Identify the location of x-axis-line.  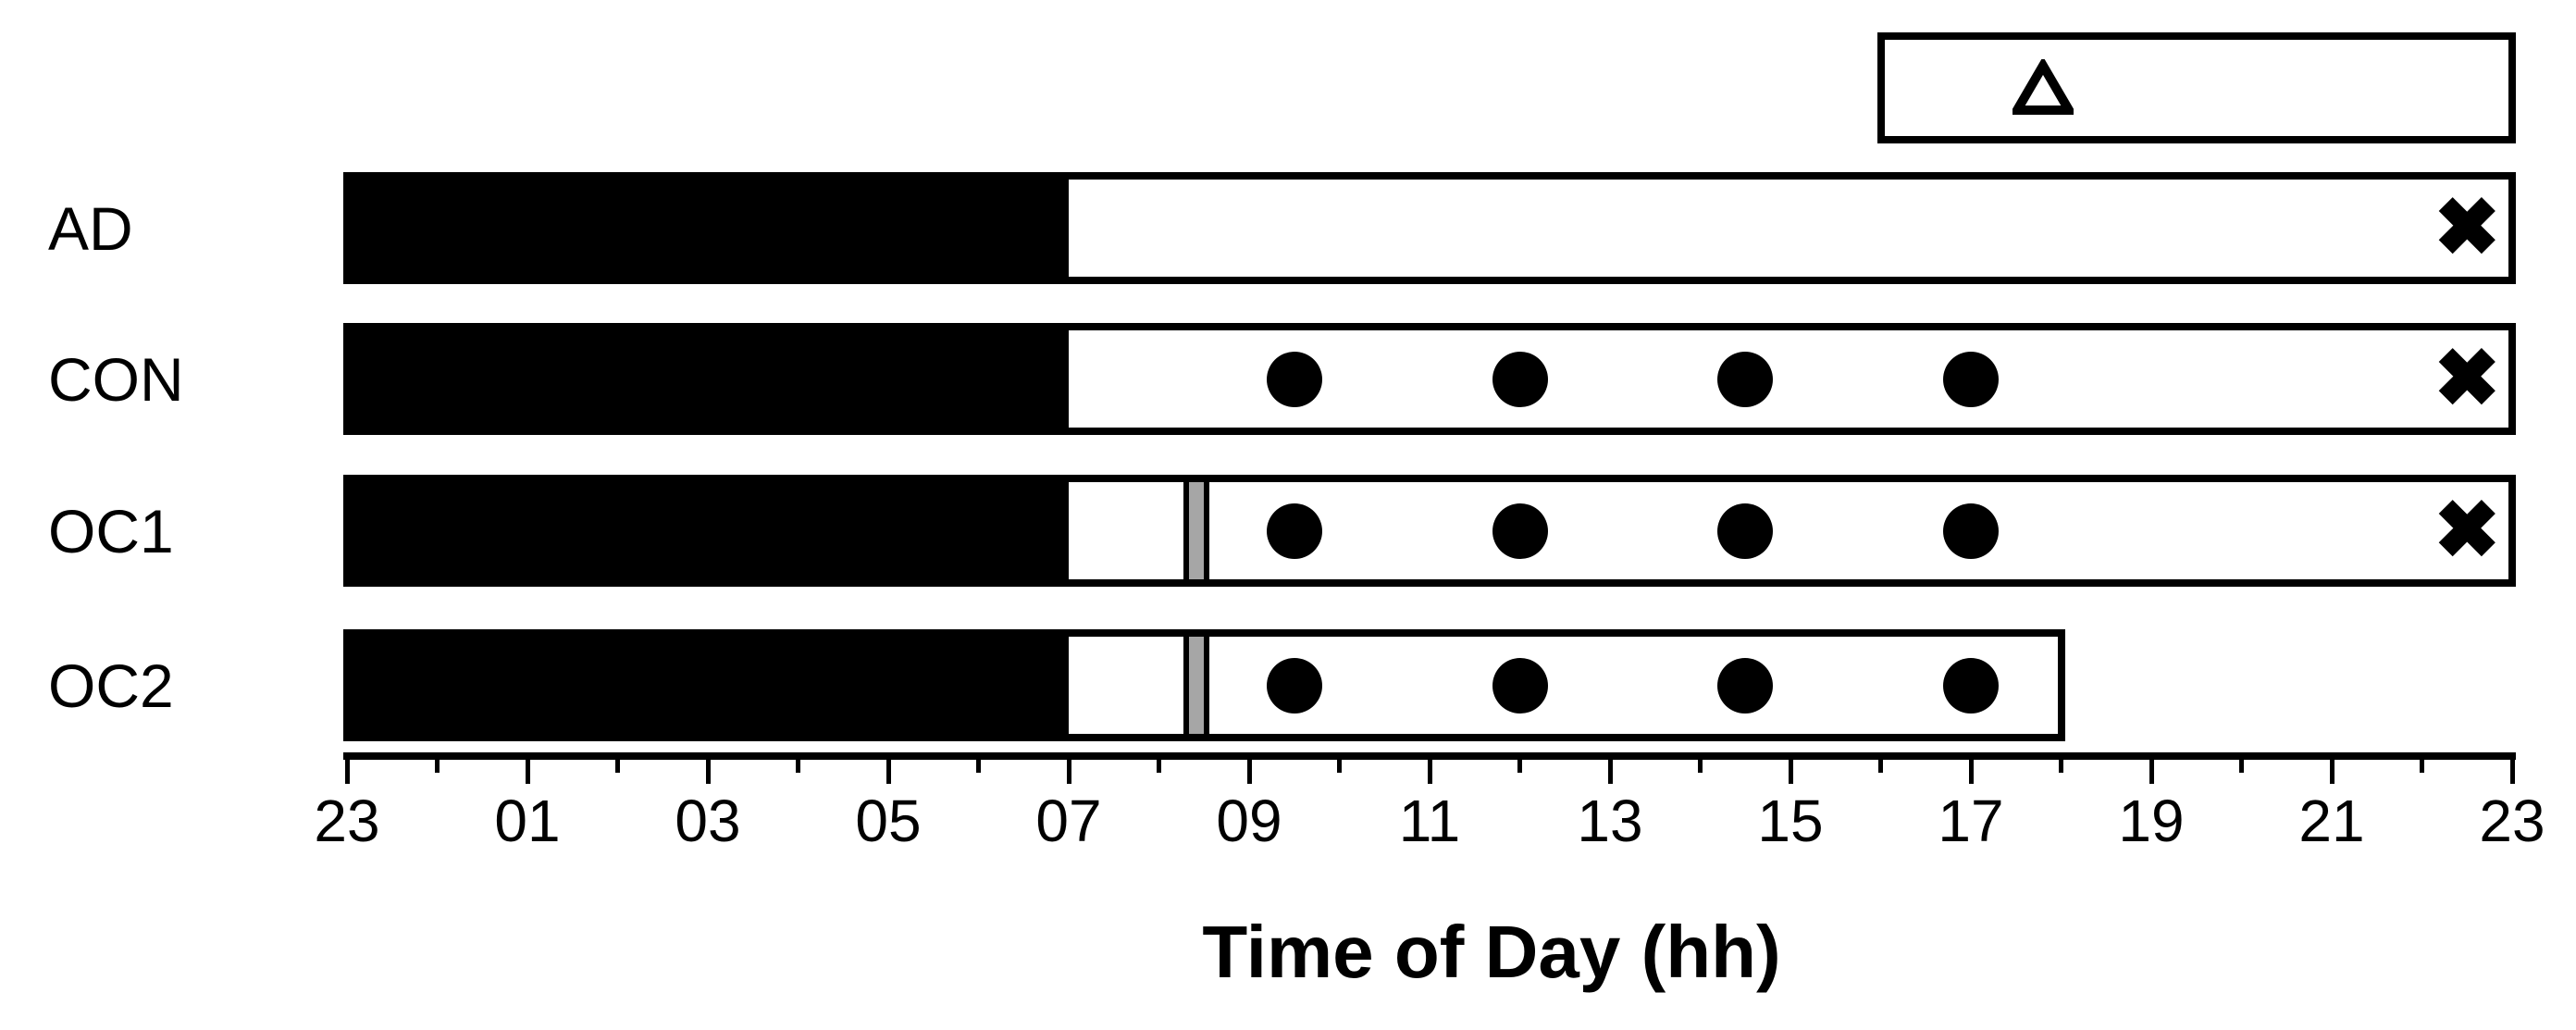
(1429, 756).